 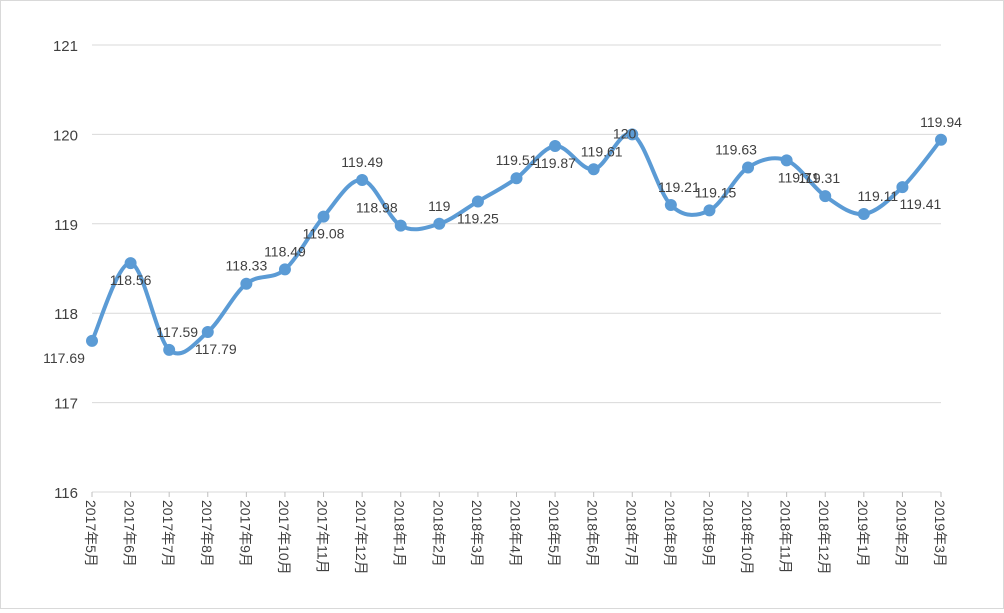 I want to click on x-tick-label: 2018年12月, so click(x=824, y=537).